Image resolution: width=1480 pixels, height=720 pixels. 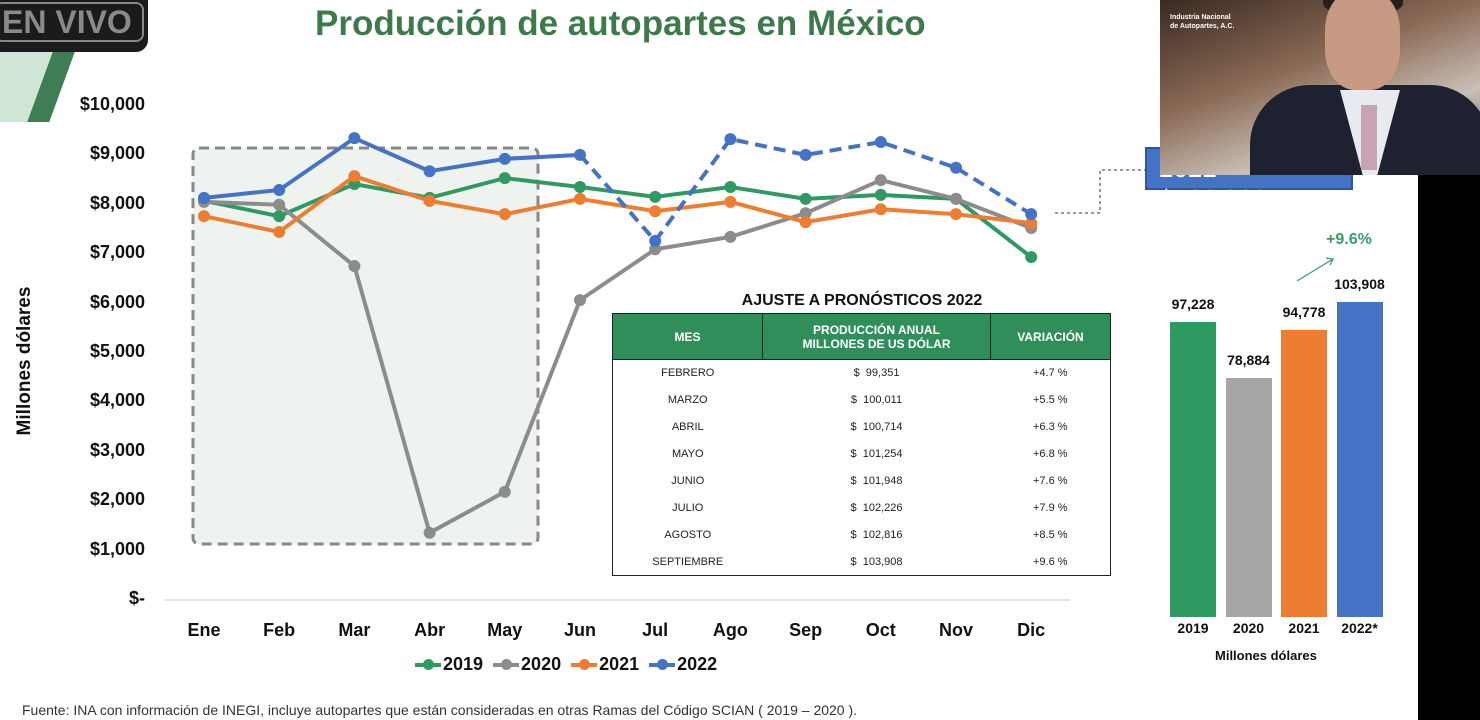 I want to click on series-line-2022, so click(x=392, y=167).